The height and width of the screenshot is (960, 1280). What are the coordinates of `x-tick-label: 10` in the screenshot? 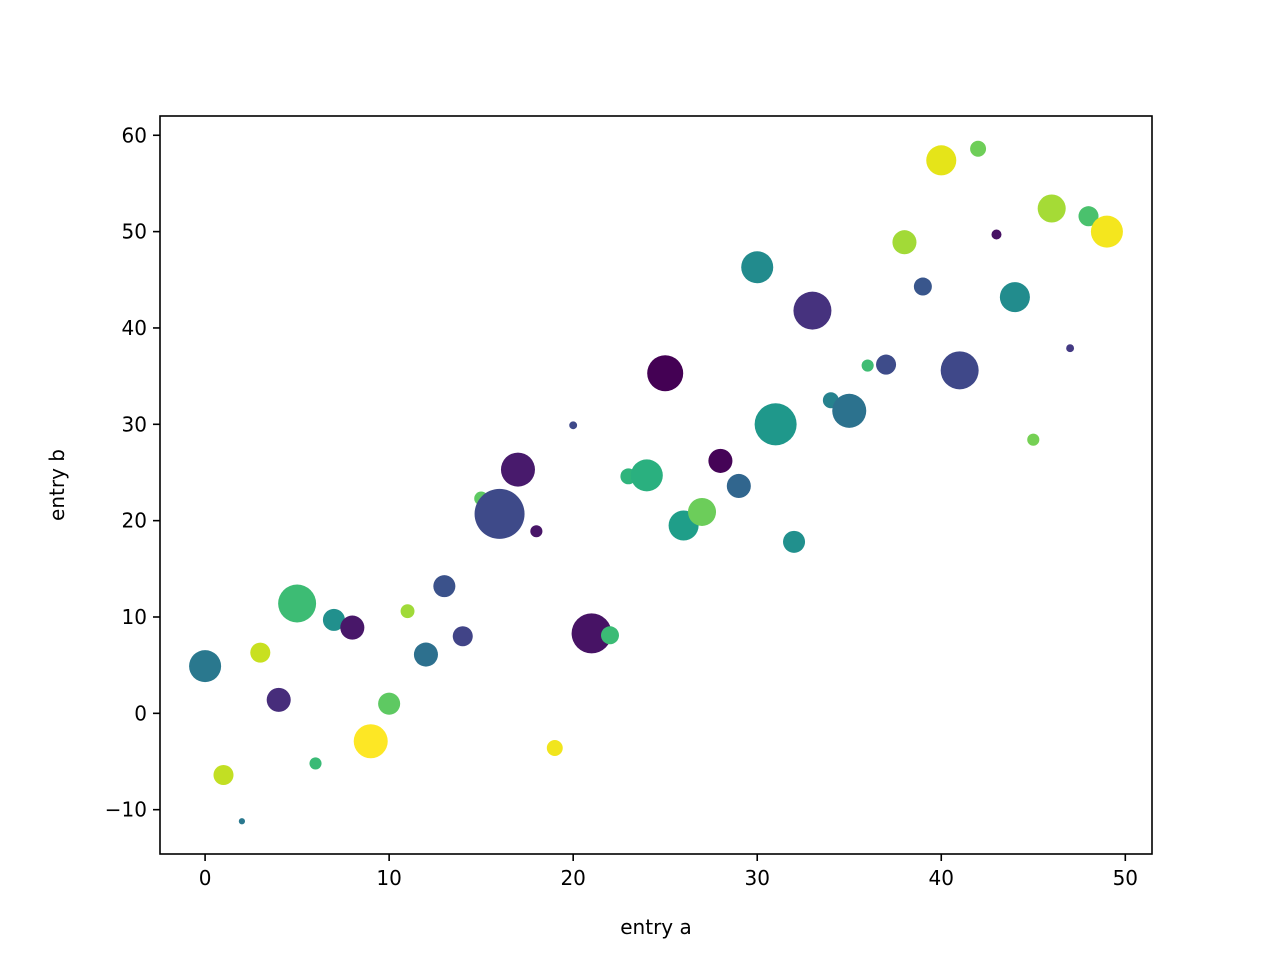 It's located at (388, 878).